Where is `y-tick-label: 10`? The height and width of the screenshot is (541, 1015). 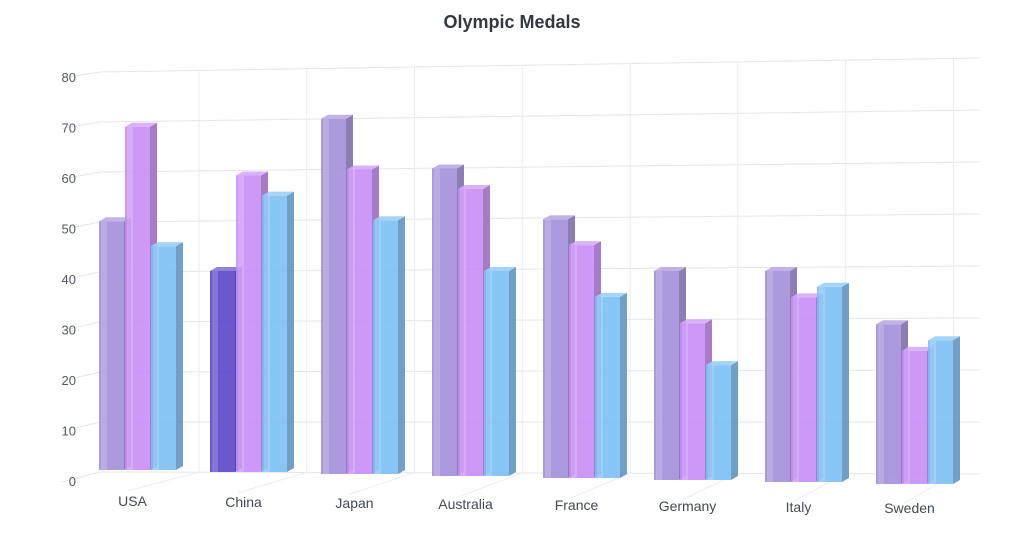
y-tick-label: 10 is located at coordinates (69, 431).